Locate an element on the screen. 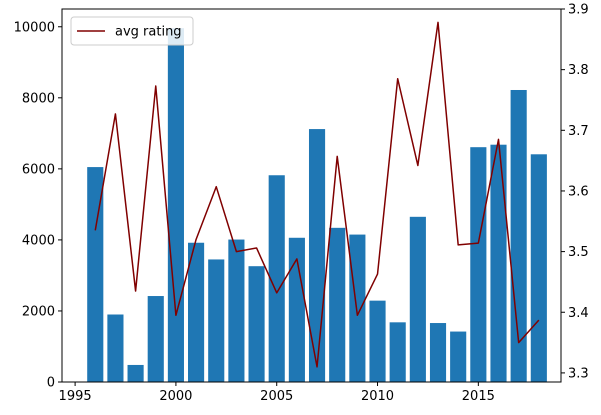  y-right-tick-label: 3.7 is located at coordinates (578, 131).